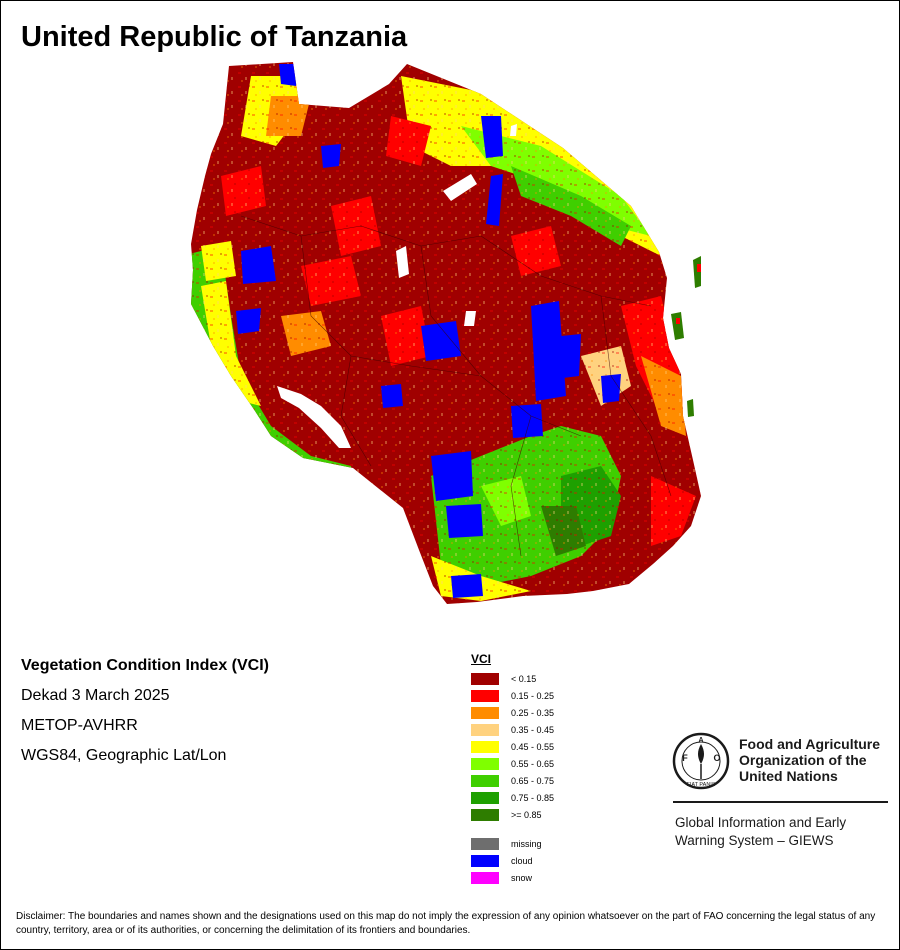 This screenshot has height=950, width=900. I want to click on legend-label: < 0.15, so click(524, 678).